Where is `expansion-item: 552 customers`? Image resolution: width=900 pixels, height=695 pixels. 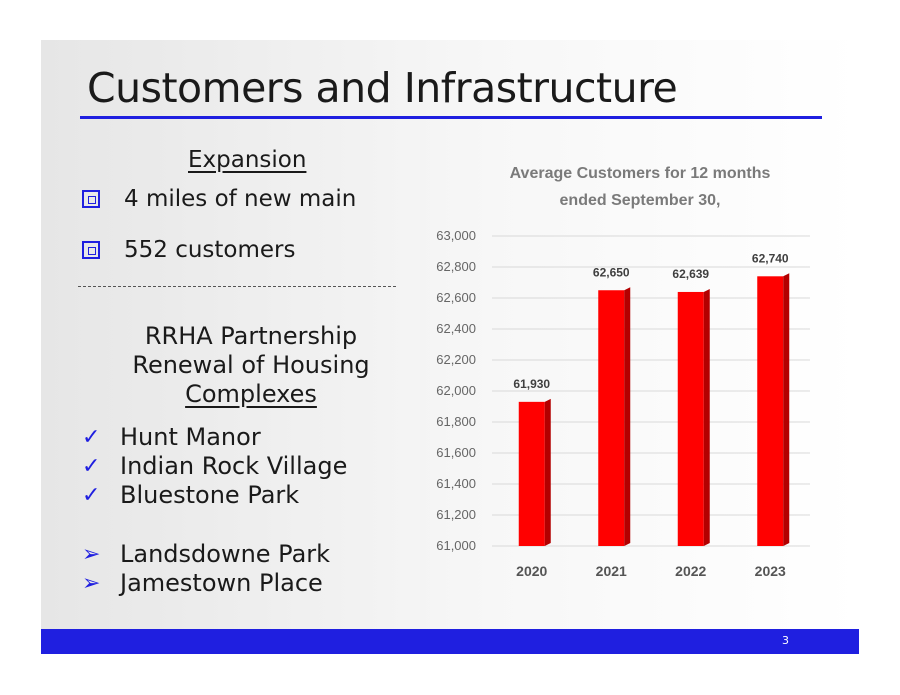 expansion-item: 552 customers is located at coordinates (189, 250).